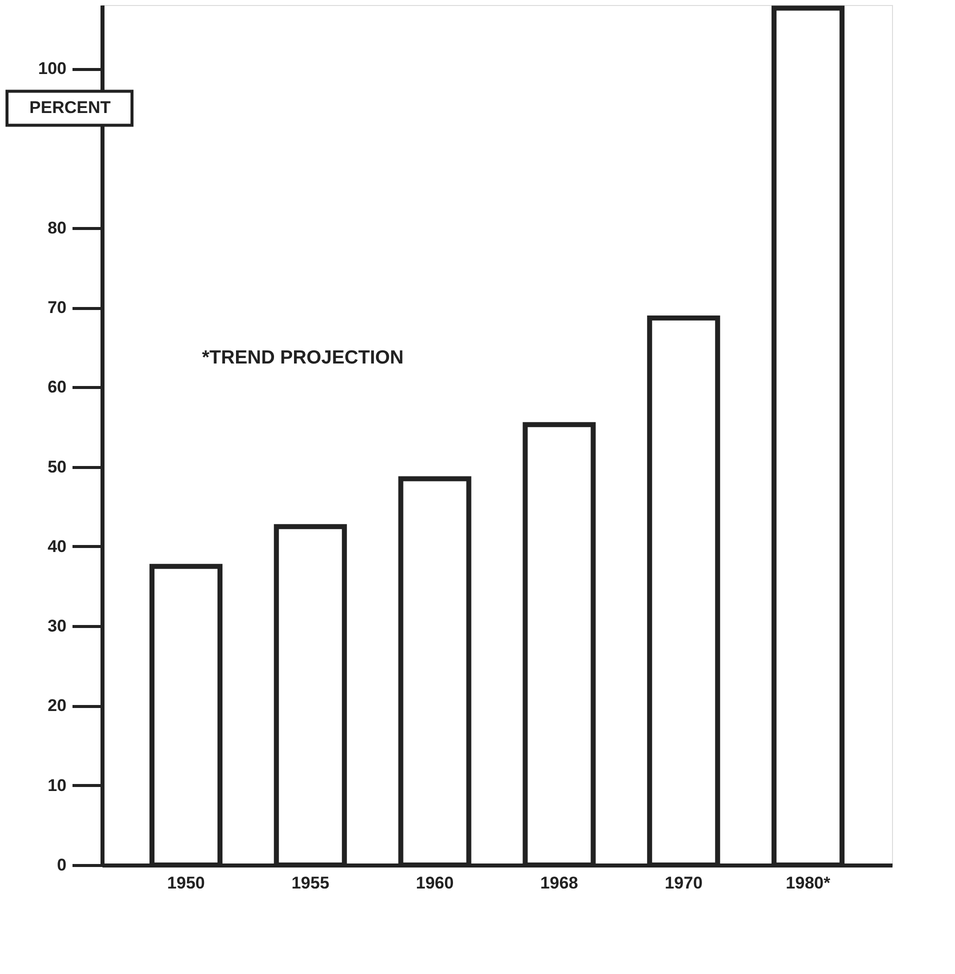 The height and width of the screenshot is (974, 955). Describe the element at coordinates (57, 466) in the screenshot. I see `y-tick-label: 50` at that location.